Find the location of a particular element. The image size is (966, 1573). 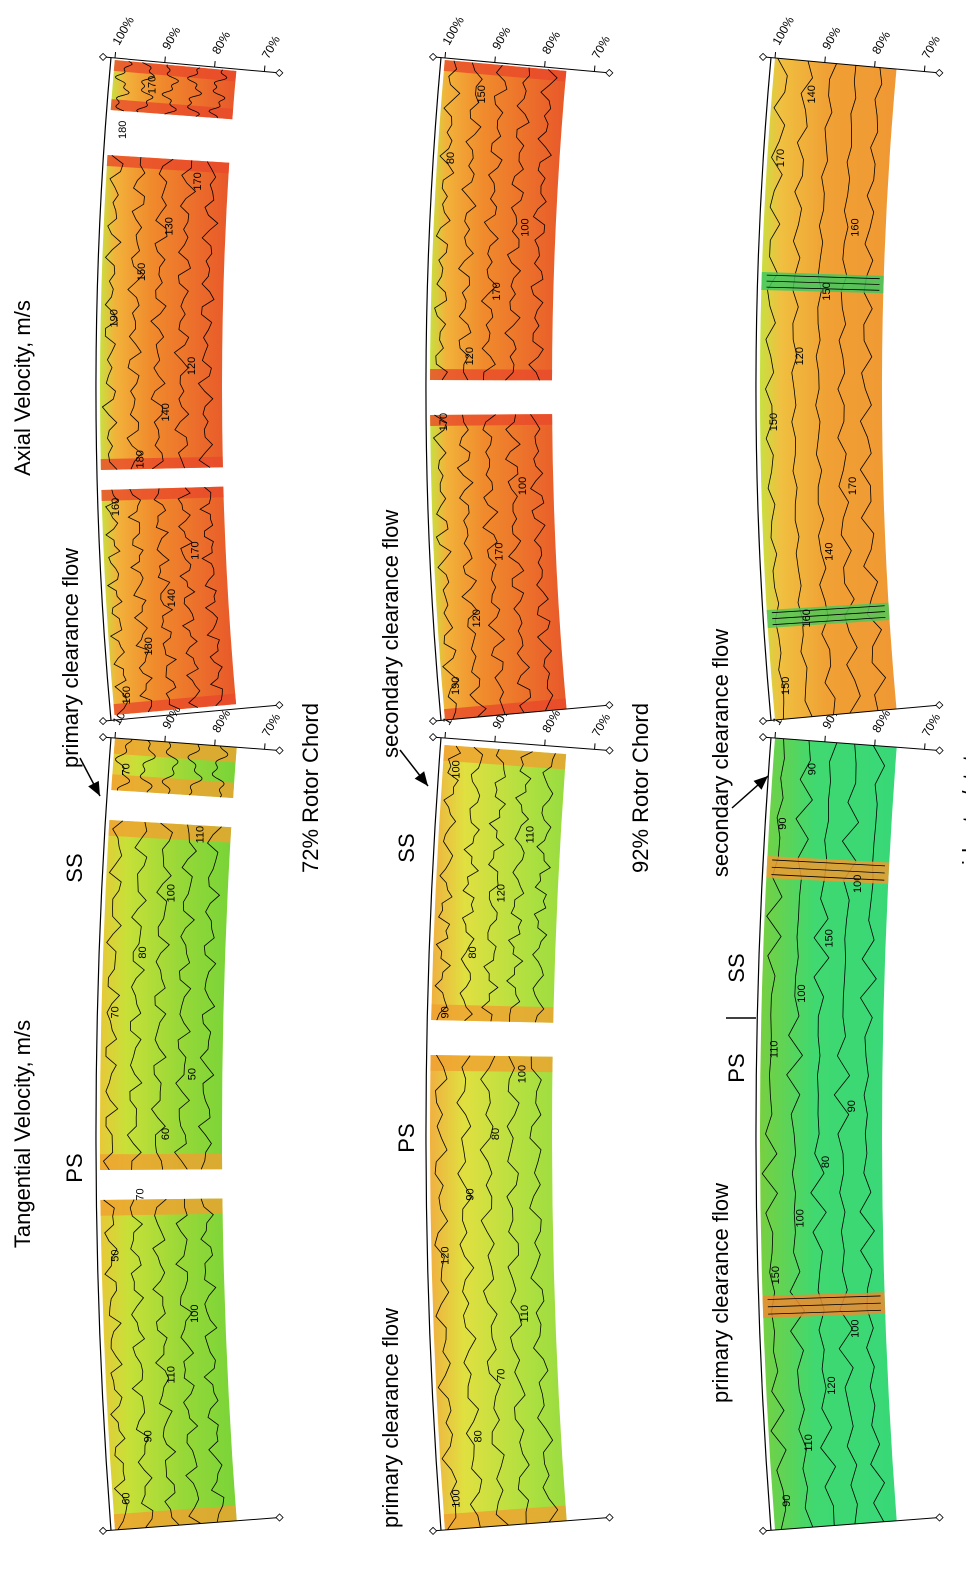

annotation: PS is located at coordinates (736, 1067).